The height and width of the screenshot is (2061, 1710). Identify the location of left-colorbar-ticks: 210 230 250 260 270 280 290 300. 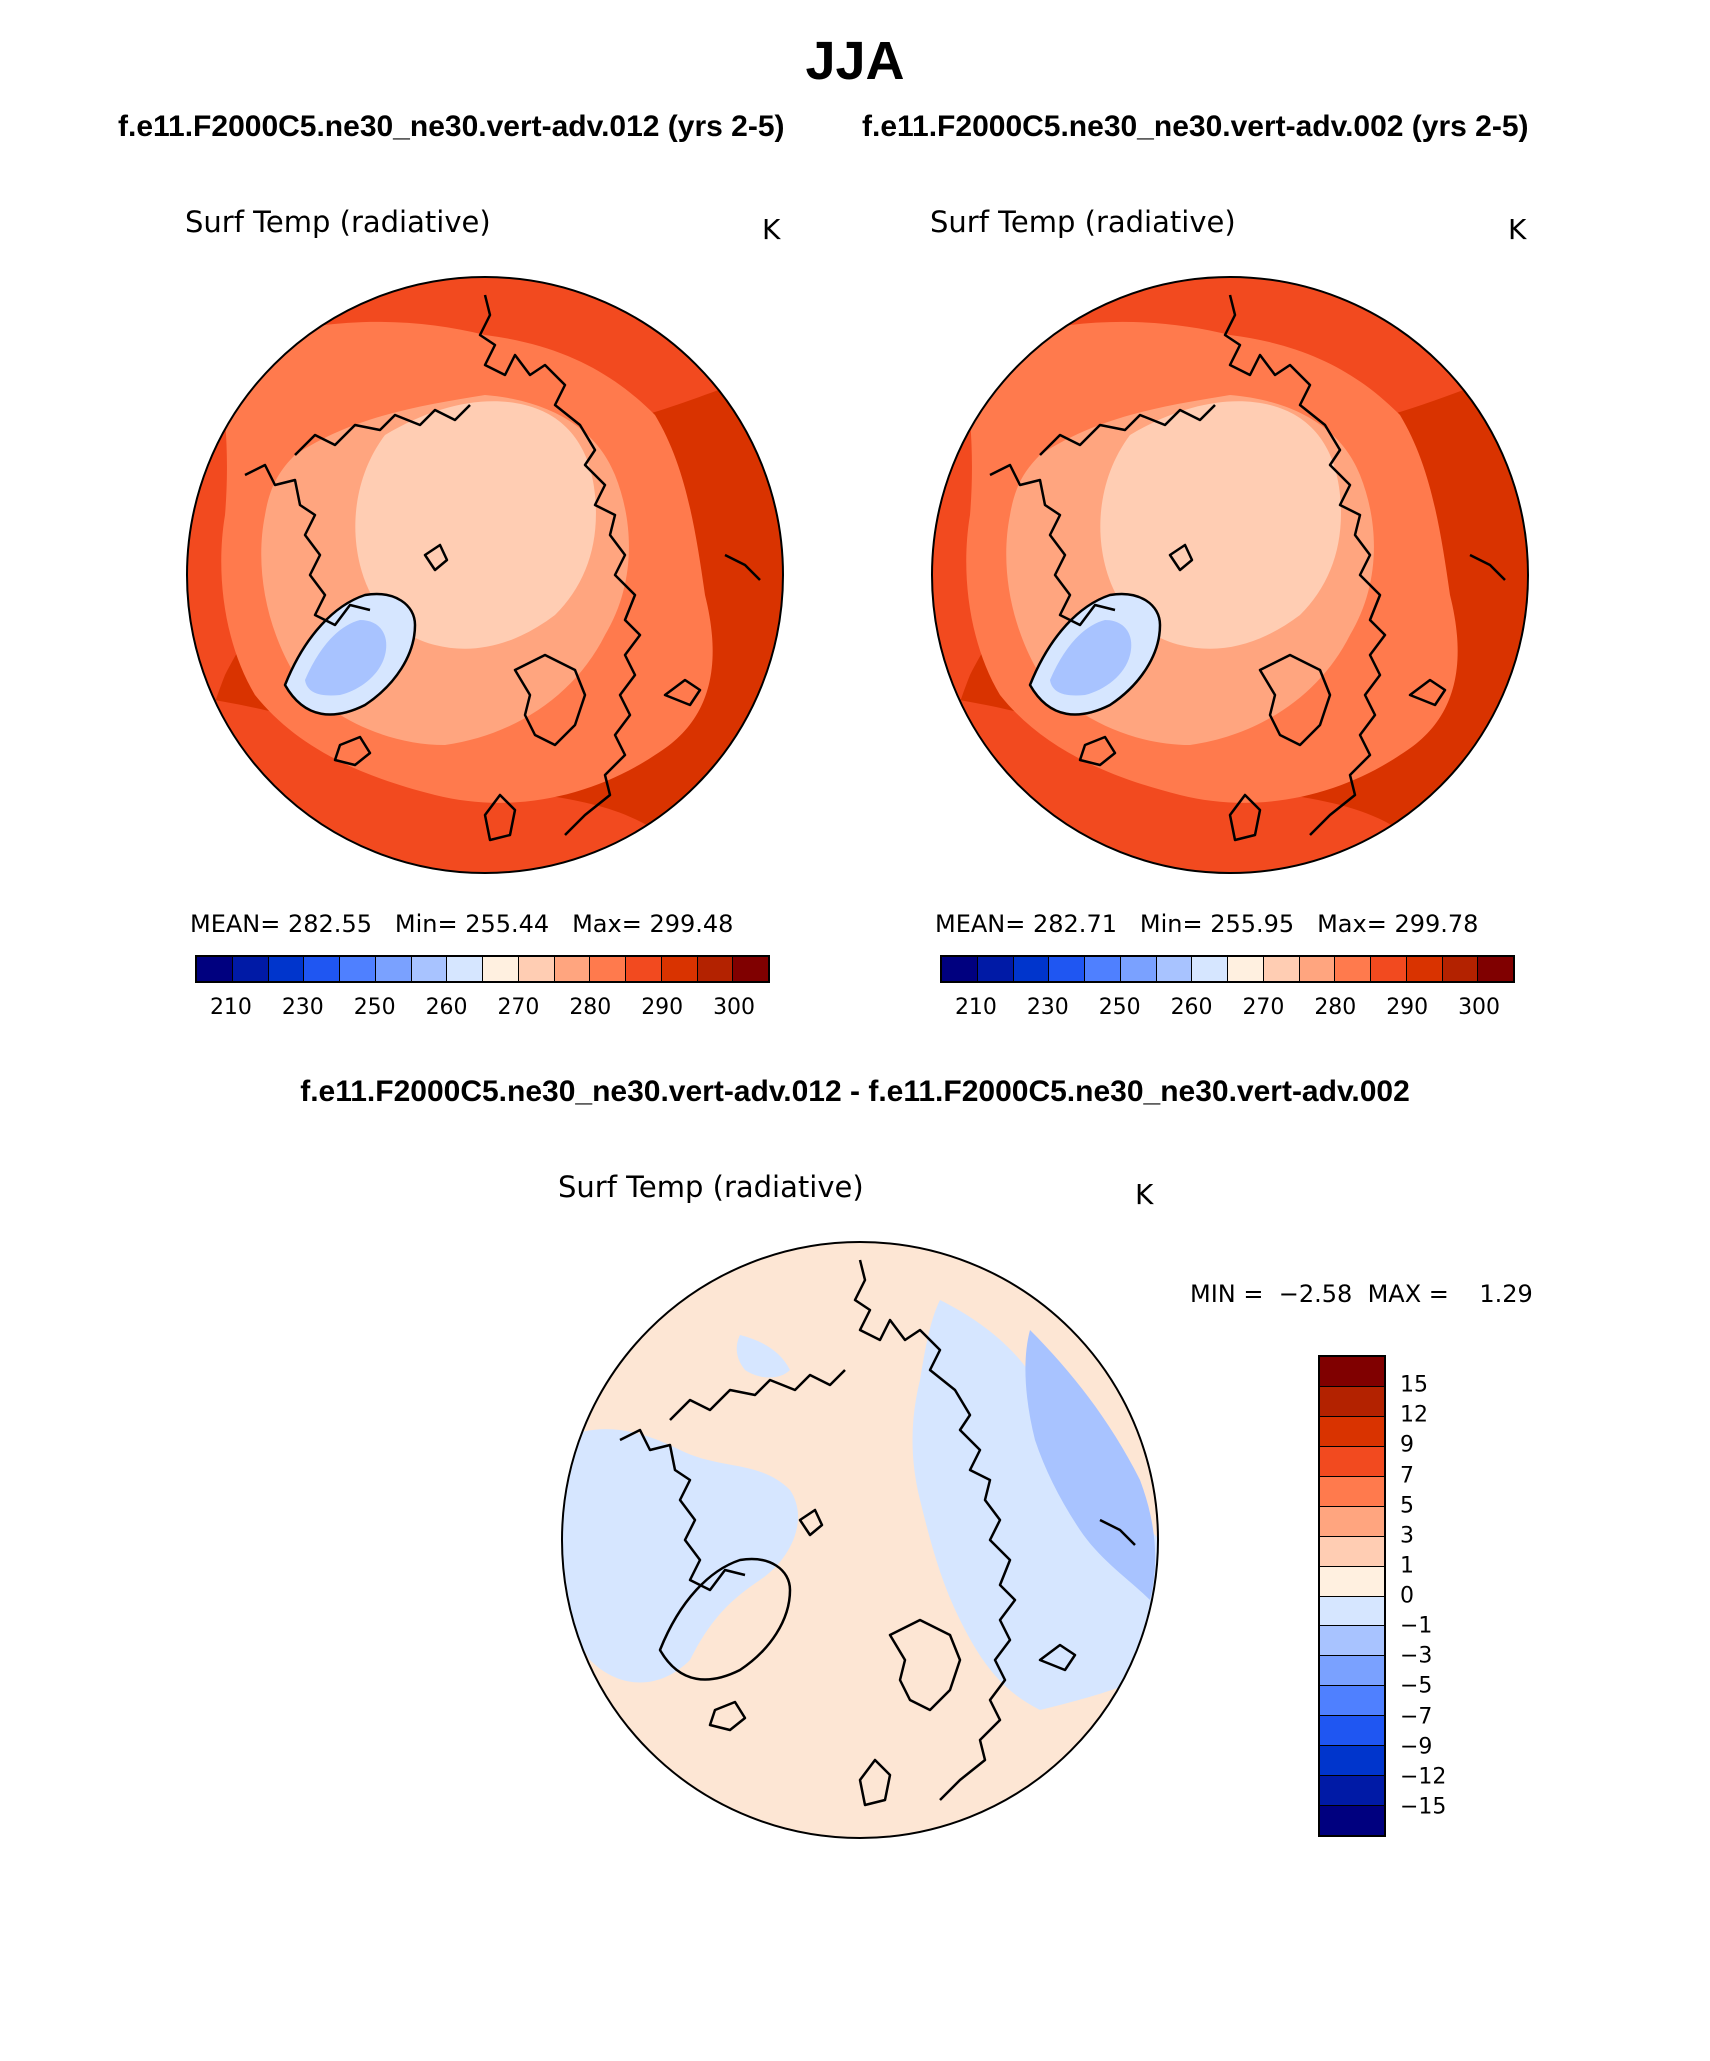
(482, 1010).